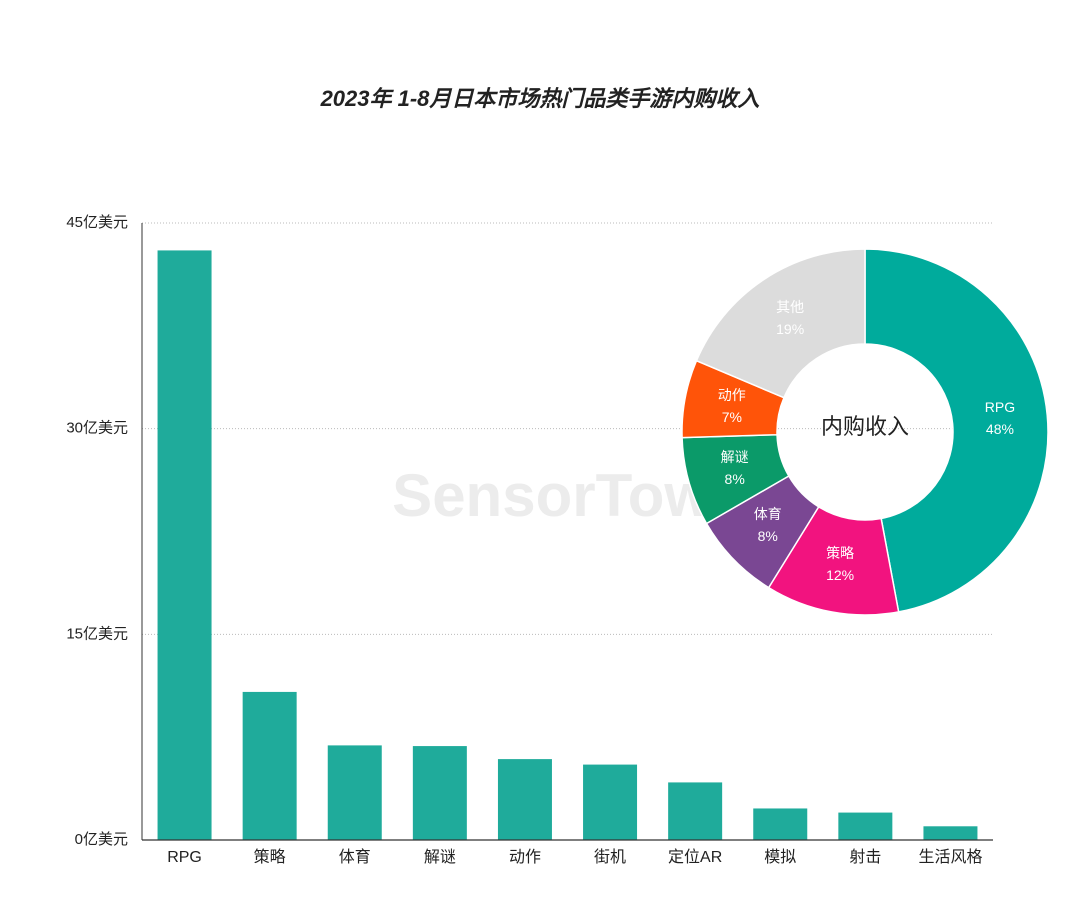 The height and width of the screenshot is (902, 1080). What do you see at coordinates (270, 857) in the screenshot?
I see `x-tick-label: 策略` at bounding box center [270, 857].